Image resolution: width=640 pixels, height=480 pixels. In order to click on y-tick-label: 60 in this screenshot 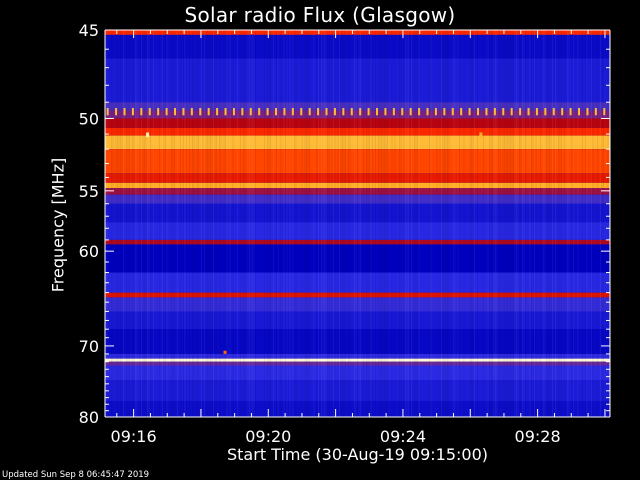, I will do `click(89, 251)`.